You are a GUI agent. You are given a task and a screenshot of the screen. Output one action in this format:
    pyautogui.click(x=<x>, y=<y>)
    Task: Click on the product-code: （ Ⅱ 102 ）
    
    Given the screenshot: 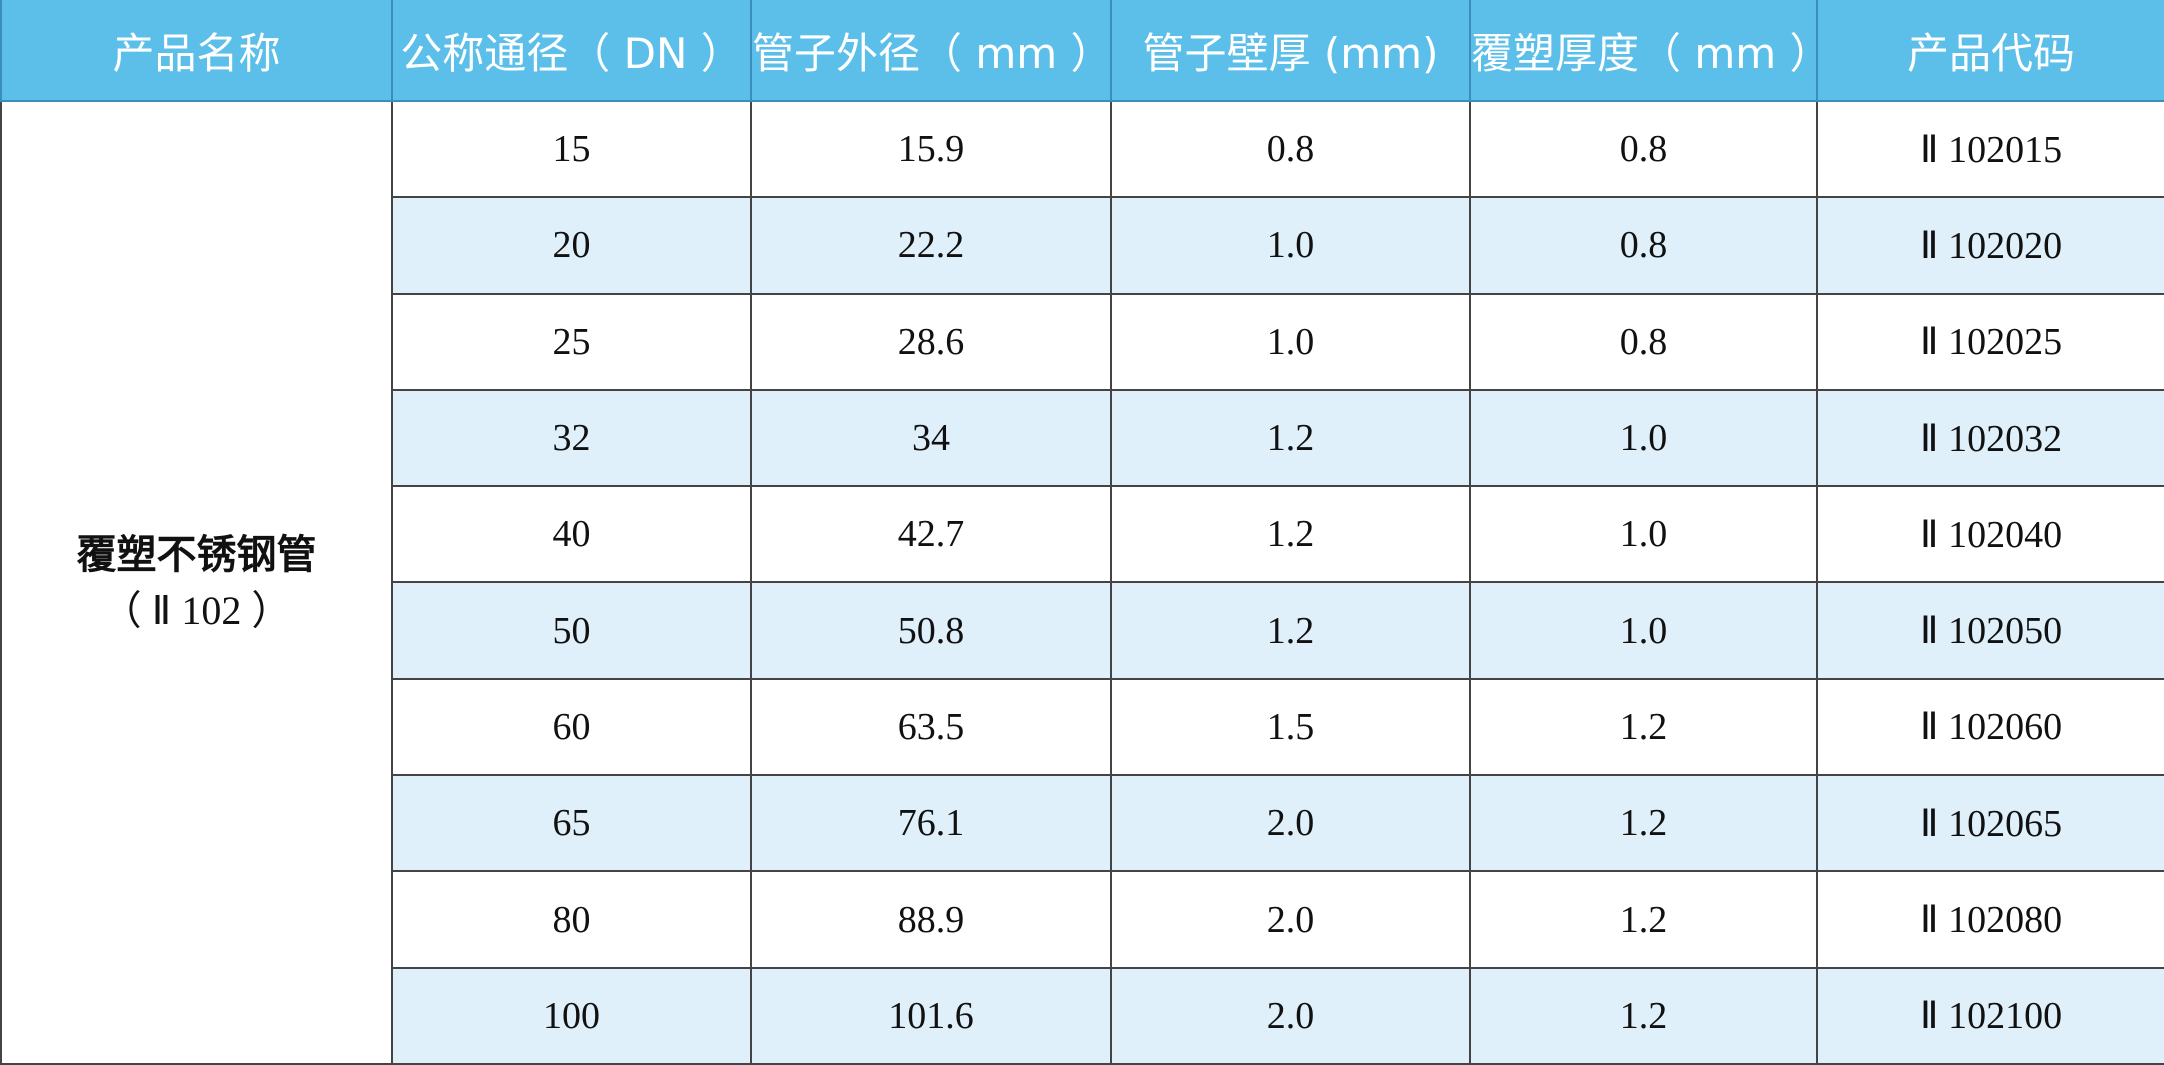 What is the action you would take?
    pyautogui.click(x=196, y=610)
    